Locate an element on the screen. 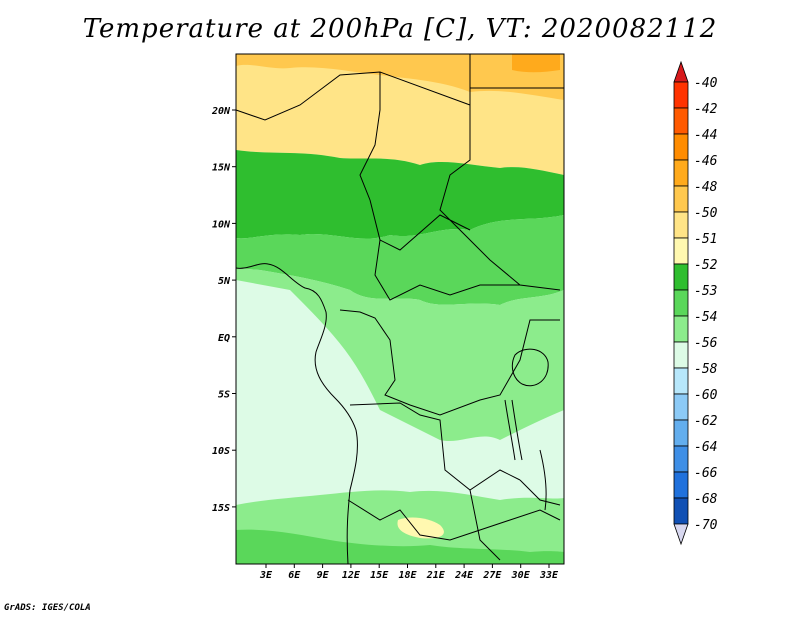 Image resolution: width=800 pixels, height=618 pixels. colorbar-label: -70 is located at coordinates (706, 525).